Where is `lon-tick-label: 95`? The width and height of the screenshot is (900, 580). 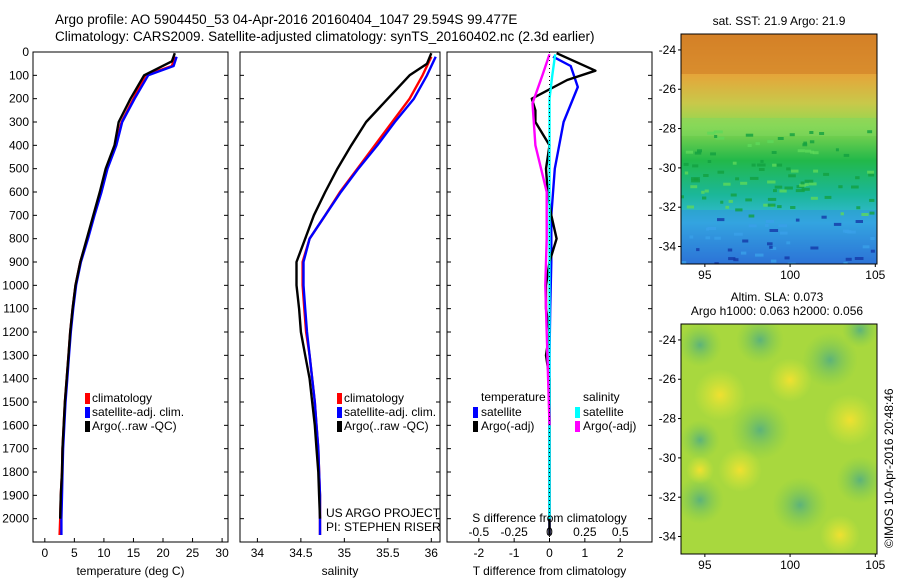 lon-tick-label: 95 is located at coordinates (705, 565).